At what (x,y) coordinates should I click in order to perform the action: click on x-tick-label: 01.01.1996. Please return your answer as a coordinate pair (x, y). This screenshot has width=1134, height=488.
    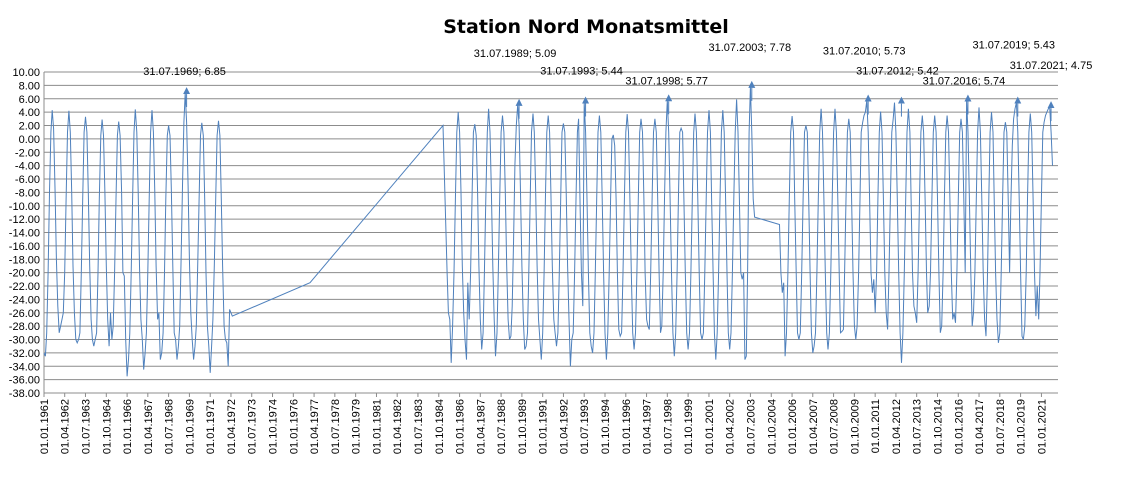
    Looking at the image, I should click on (627, 426).